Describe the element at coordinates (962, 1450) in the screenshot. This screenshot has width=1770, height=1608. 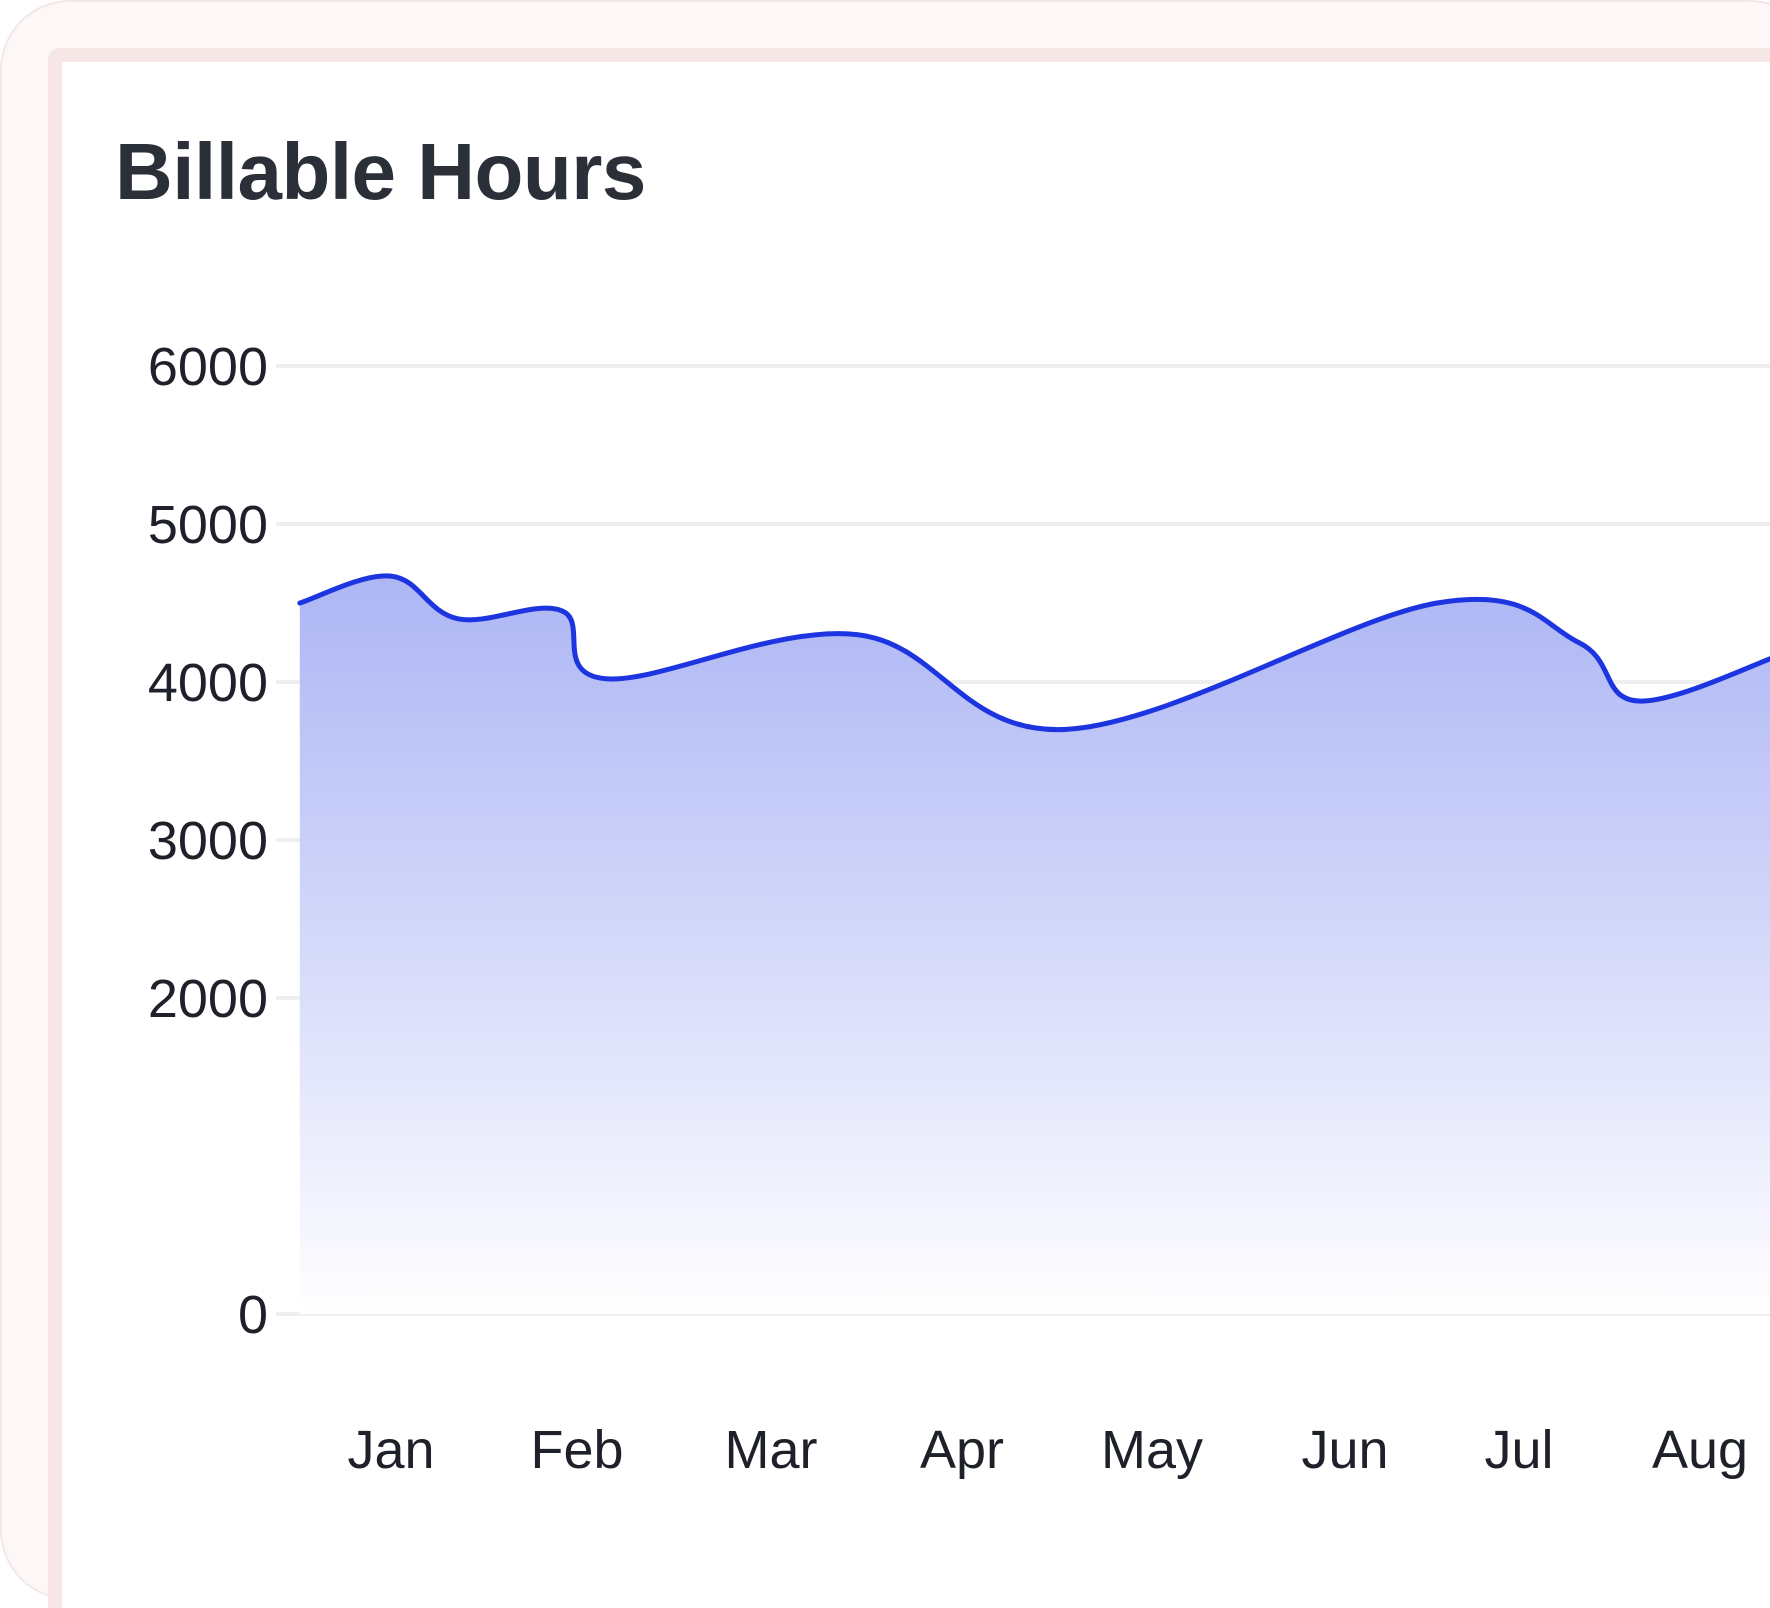
I see `x-tick-label: Apr` at that location.